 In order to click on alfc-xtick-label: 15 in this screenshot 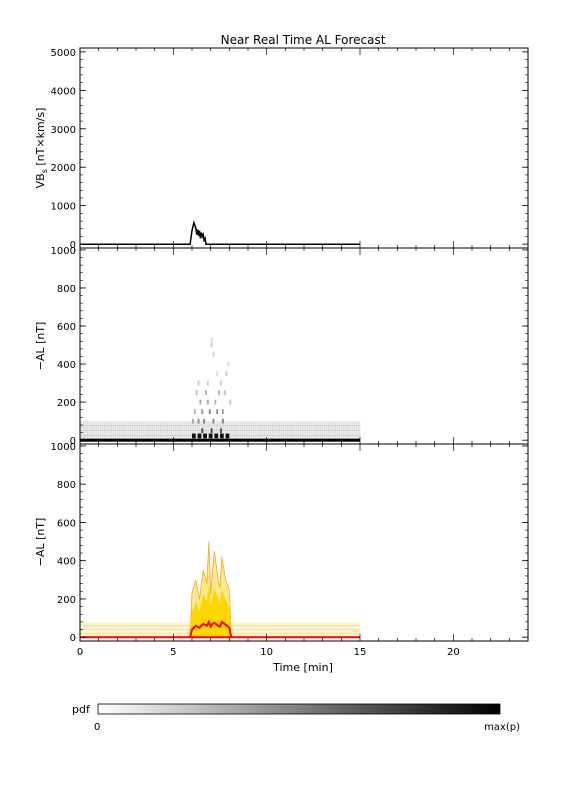, I will do `click(360, 652)`.